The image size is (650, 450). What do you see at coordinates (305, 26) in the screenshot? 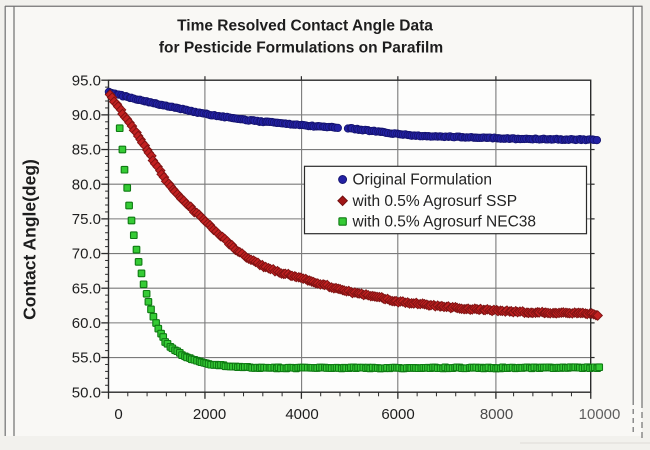
I see `svg-text:Time Resolved Contact Angle Da: Time Resolved Contact Angle Data` at bounding box center [305, 26].